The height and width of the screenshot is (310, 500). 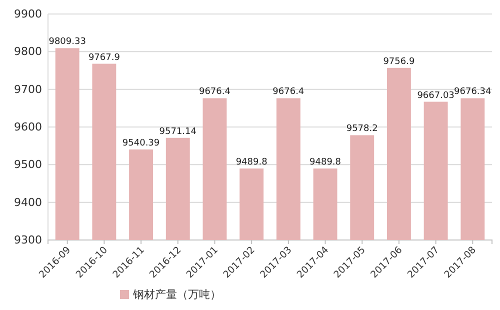 I want to click on data-label: 9578.2, so click(x=362, y=129).